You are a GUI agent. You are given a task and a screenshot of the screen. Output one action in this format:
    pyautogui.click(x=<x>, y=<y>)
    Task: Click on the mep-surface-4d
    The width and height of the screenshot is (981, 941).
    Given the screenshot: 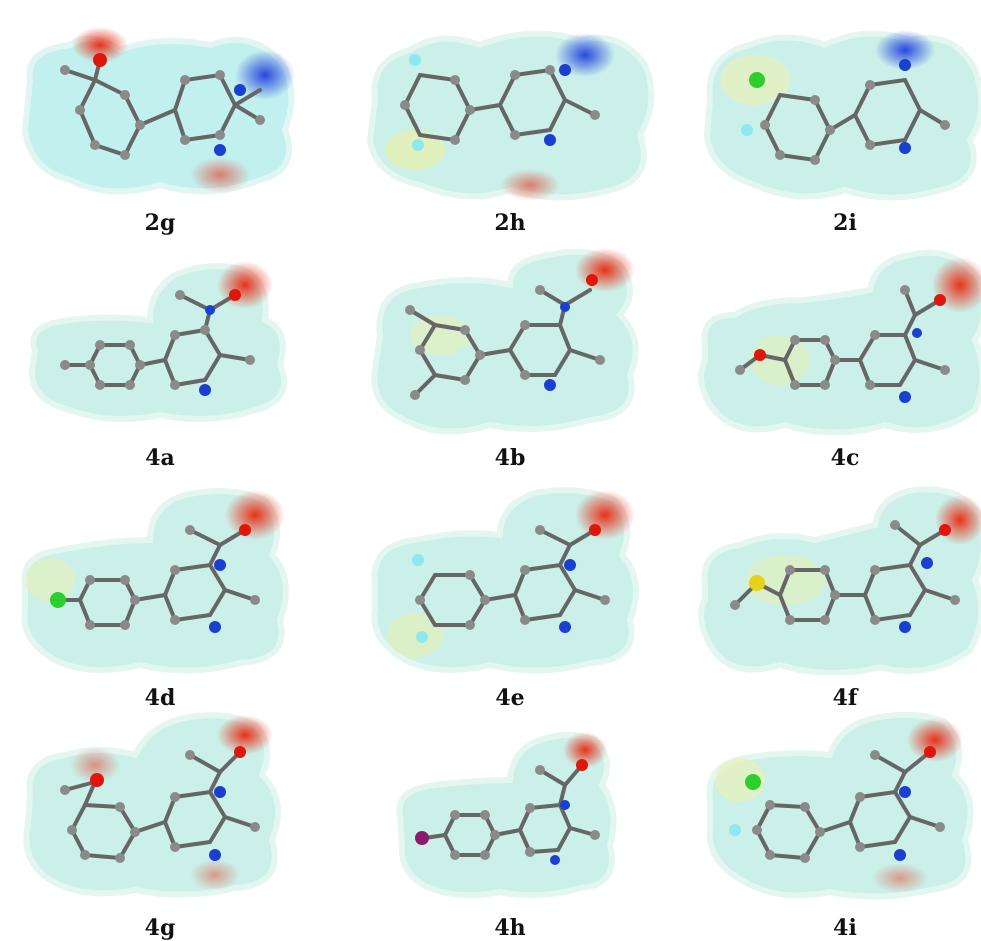 What is the action you would take?
    pyautogui.click(x=155, y=581)
    